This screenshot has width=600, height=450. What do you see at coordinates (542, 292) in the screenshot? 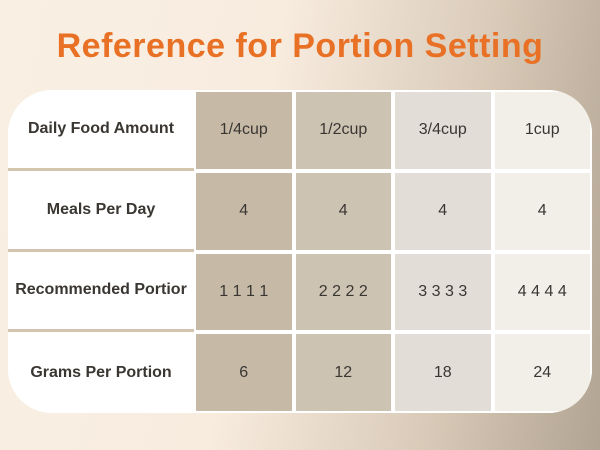
I see `cell-recommended-portion-one-cup: 4 4 4 4` at bounding box center [542, 292].